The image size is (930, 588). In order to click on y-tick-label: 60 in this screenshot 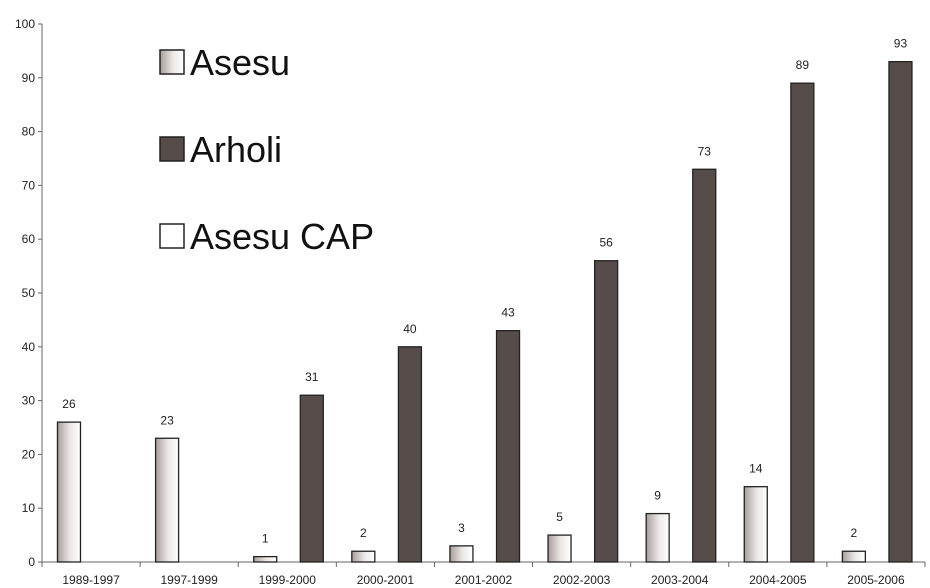, I will do `click(29, 239)`.